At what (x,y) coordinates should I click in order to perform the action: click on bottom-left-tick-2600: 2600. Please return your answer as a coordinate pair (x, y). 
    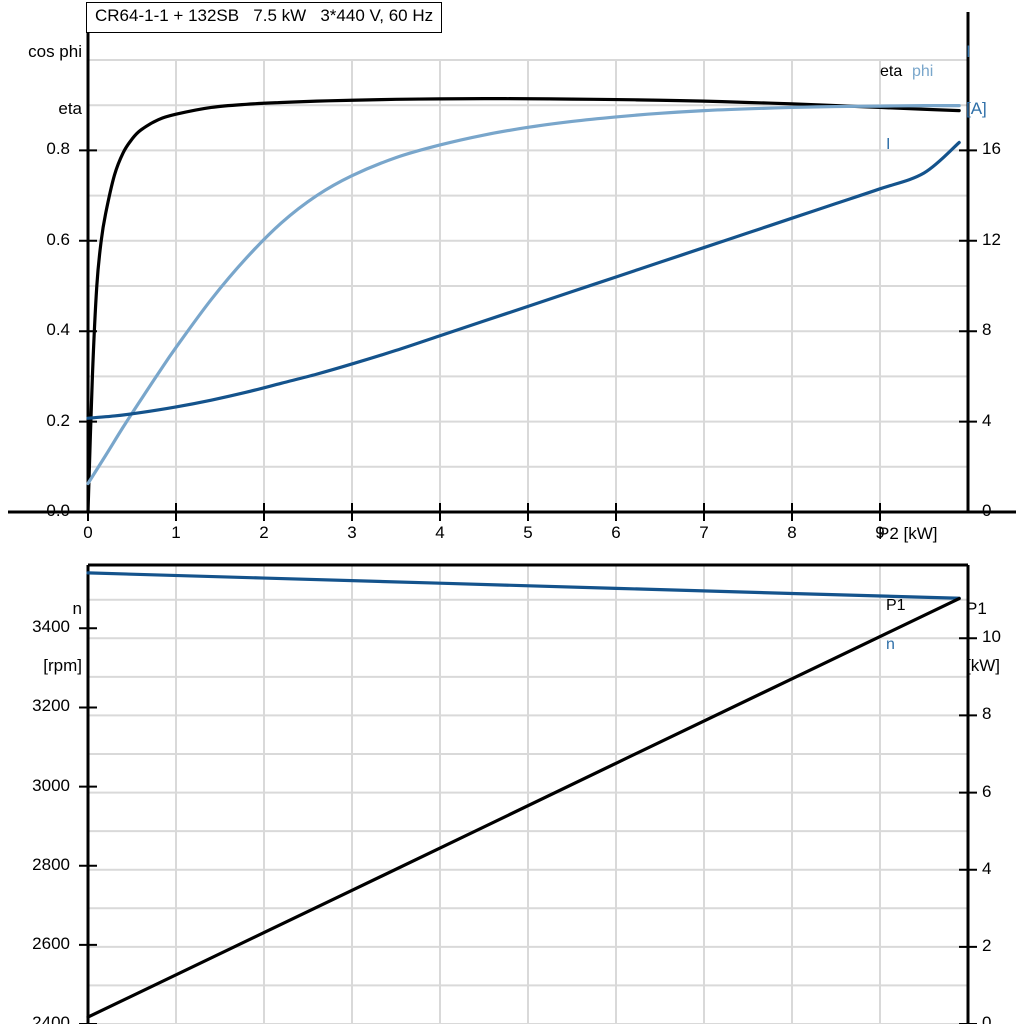
    Looking at the image, I should click on (51, 943).